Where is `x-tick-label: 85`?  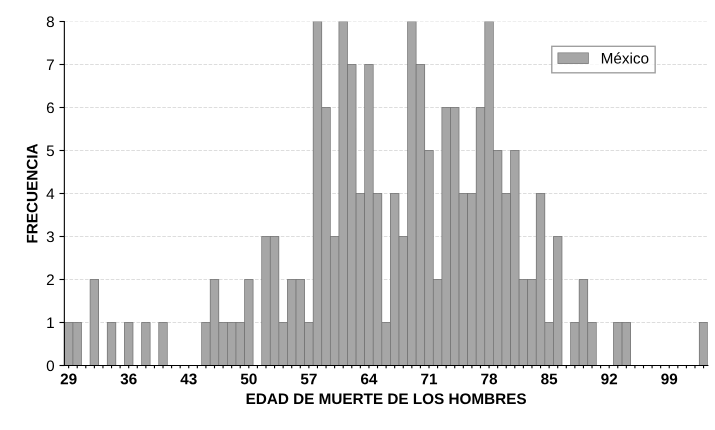 x-tick-label: 85 is located at coordinates (549, 379).